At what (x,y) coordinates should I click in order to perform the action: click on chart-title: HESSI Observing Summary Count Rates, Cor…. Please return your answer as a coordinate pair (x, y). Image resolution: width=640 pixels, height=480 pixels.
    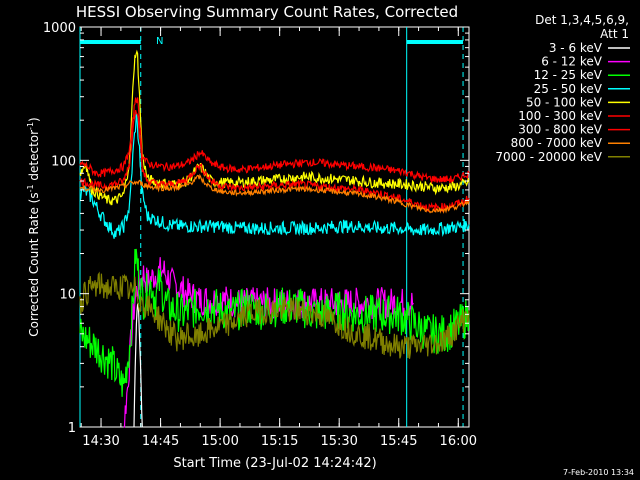
    Looking at the image, I should click on (267, 12).